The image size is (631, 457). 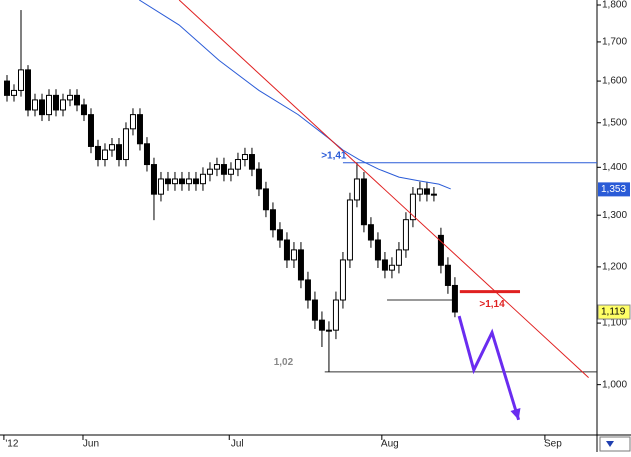 I want to click on last-value-label: 1,119, so click(x=613, y=312).